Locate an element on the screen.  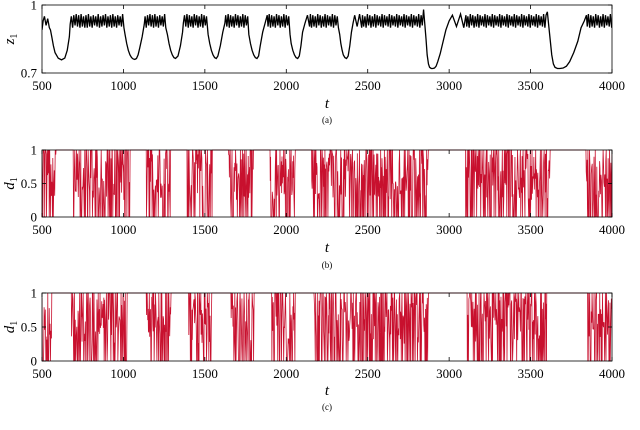
panel-caption: (b) is located at coordinates (327, 265).